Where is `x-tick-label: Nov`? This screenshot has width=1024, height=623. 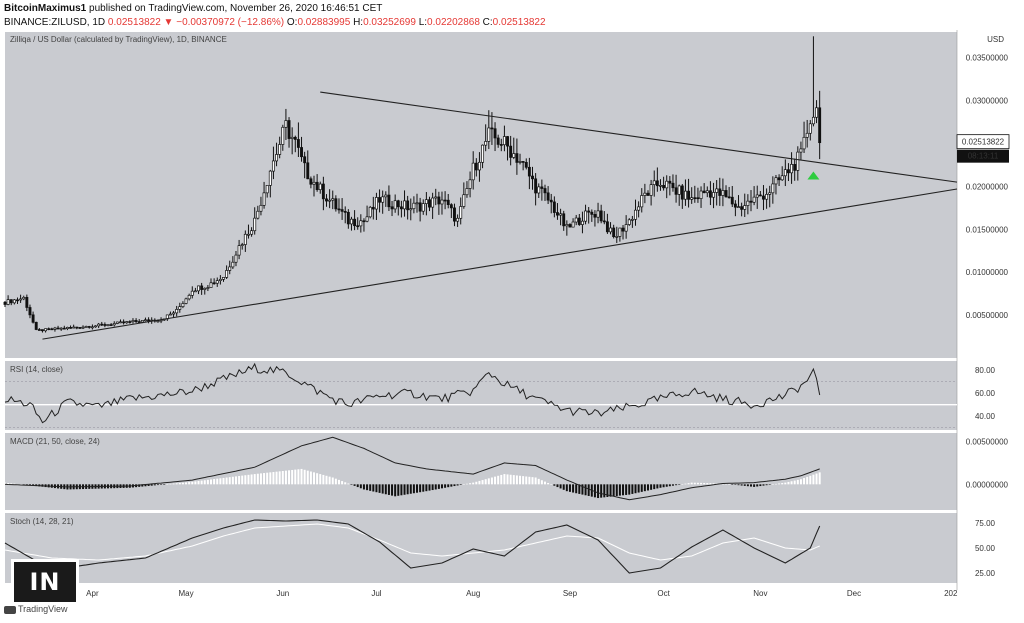 x-tick-label: Nov is located at coordinates (760, 593).